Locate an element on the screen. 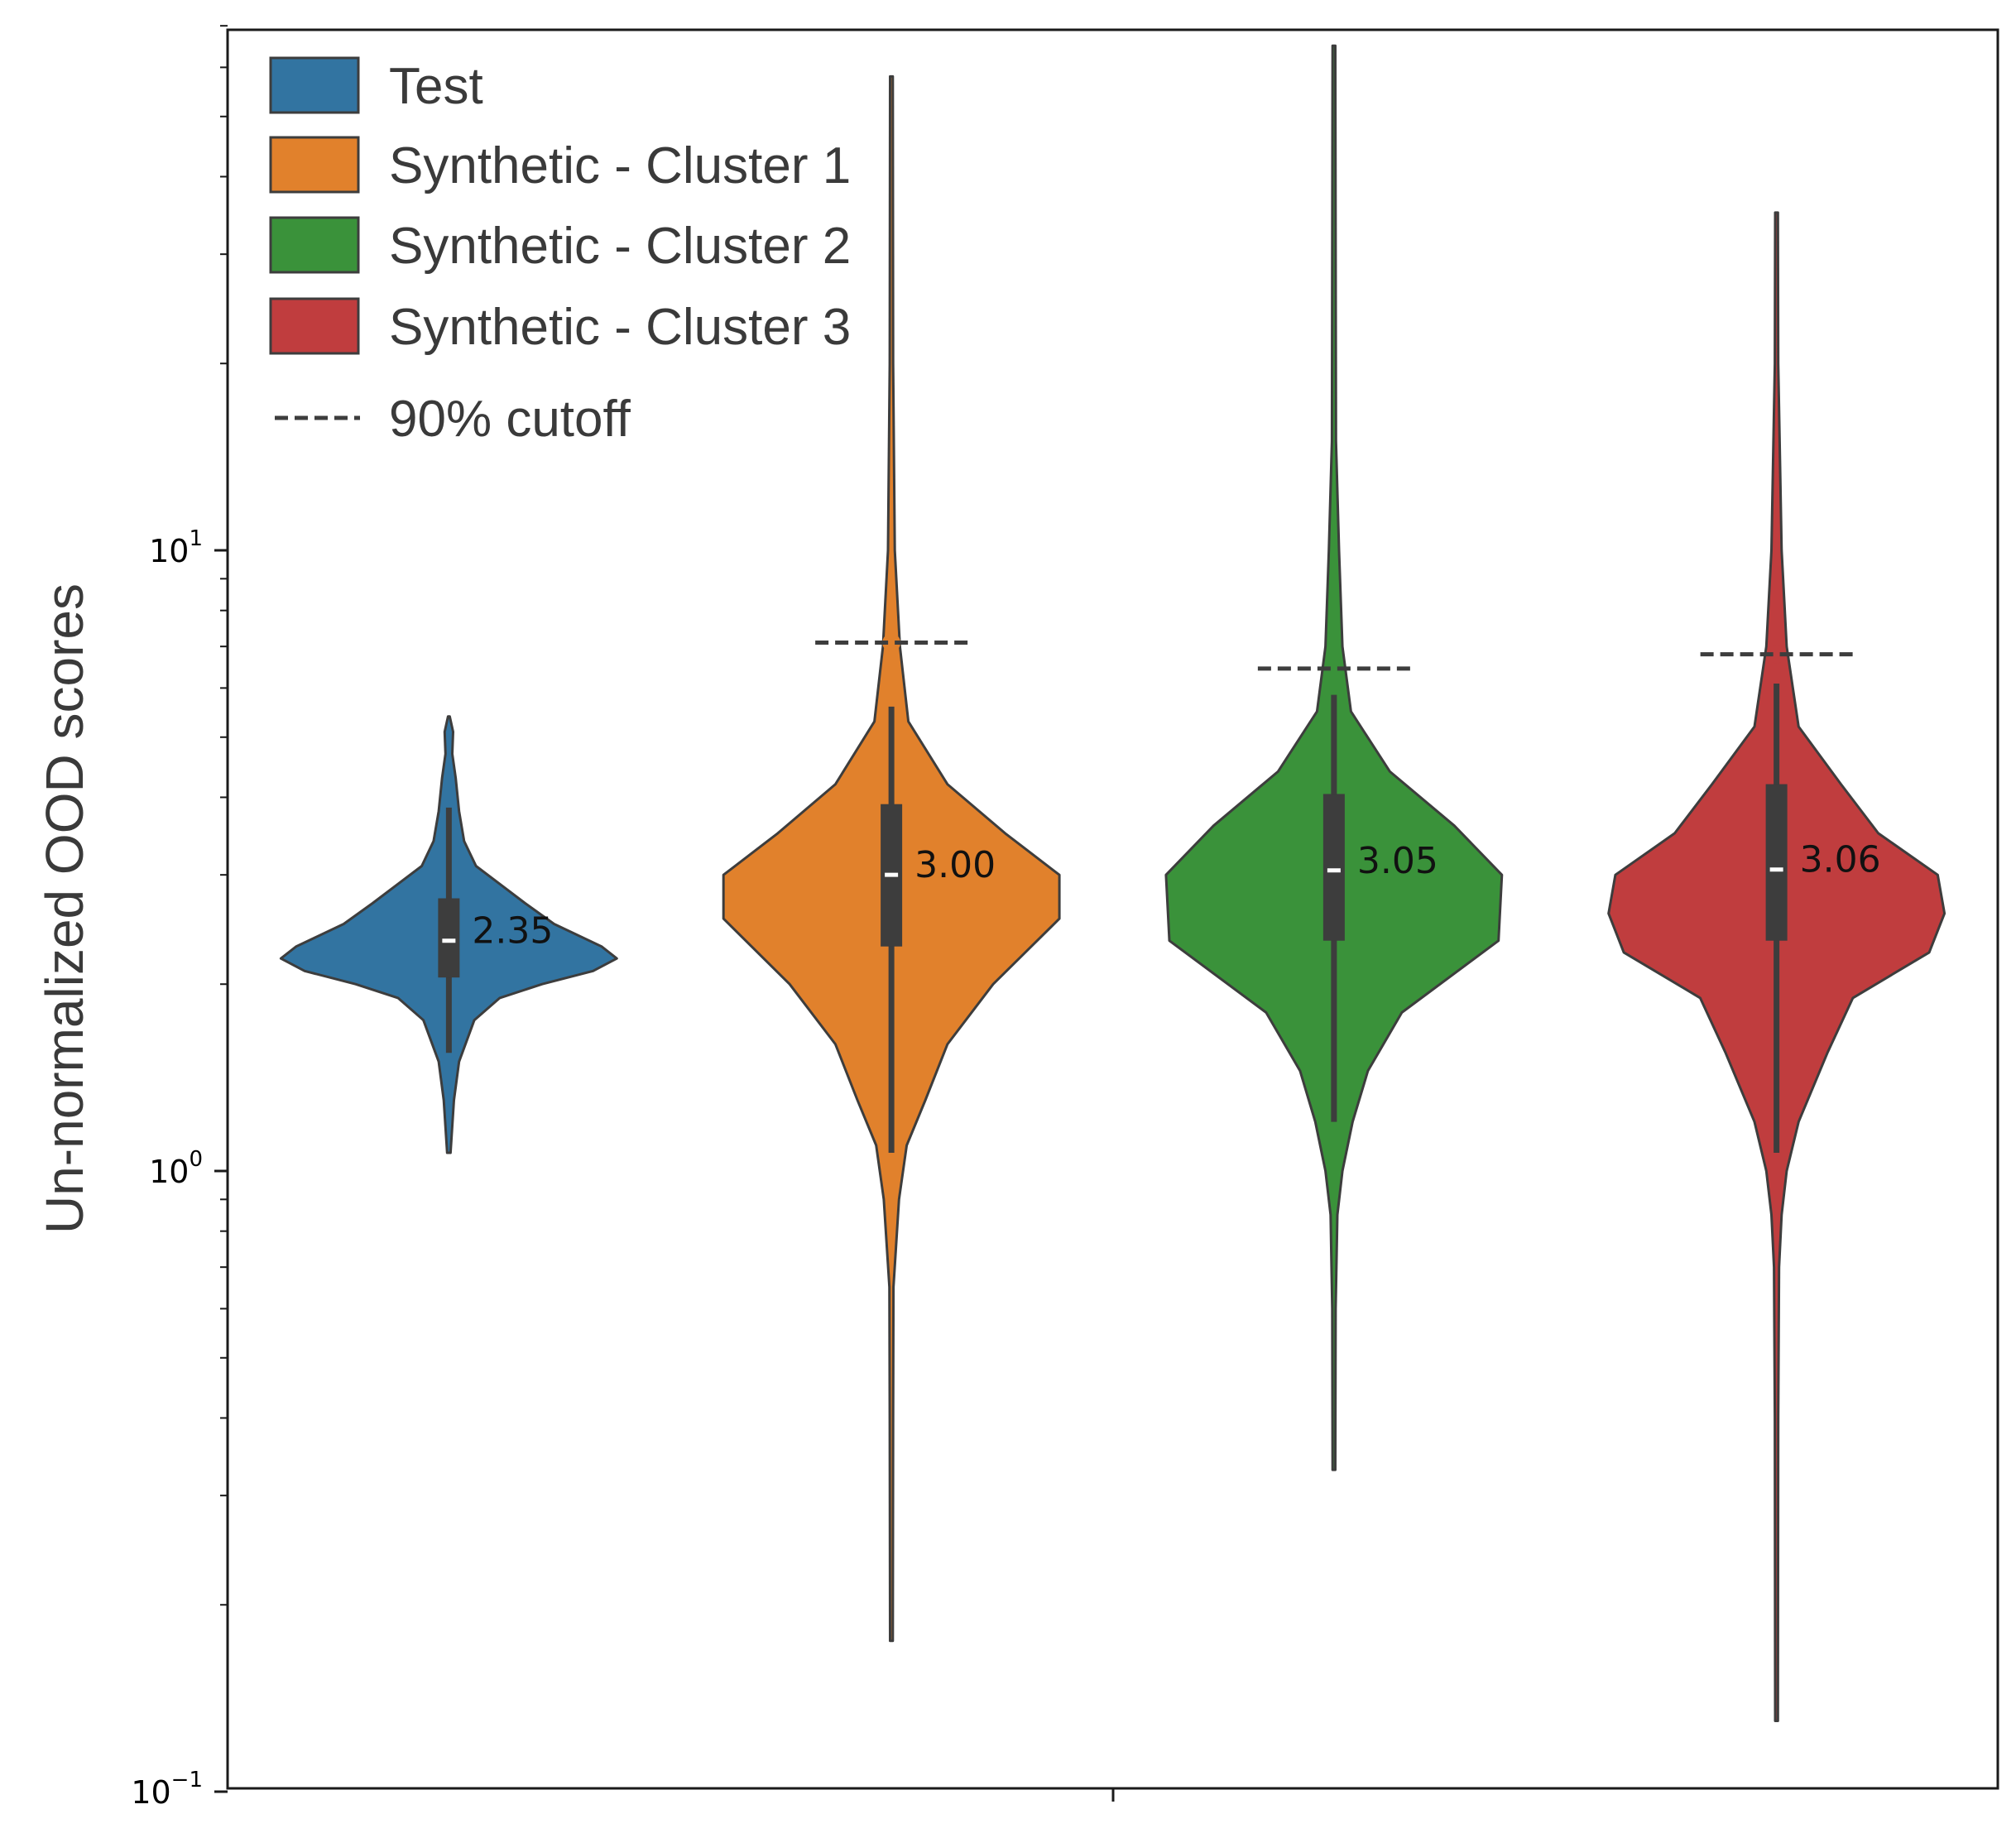 The height and width of the screenshot is (1838, 2016). median-value-label: 3.00 is located at coordinates (955, 865).